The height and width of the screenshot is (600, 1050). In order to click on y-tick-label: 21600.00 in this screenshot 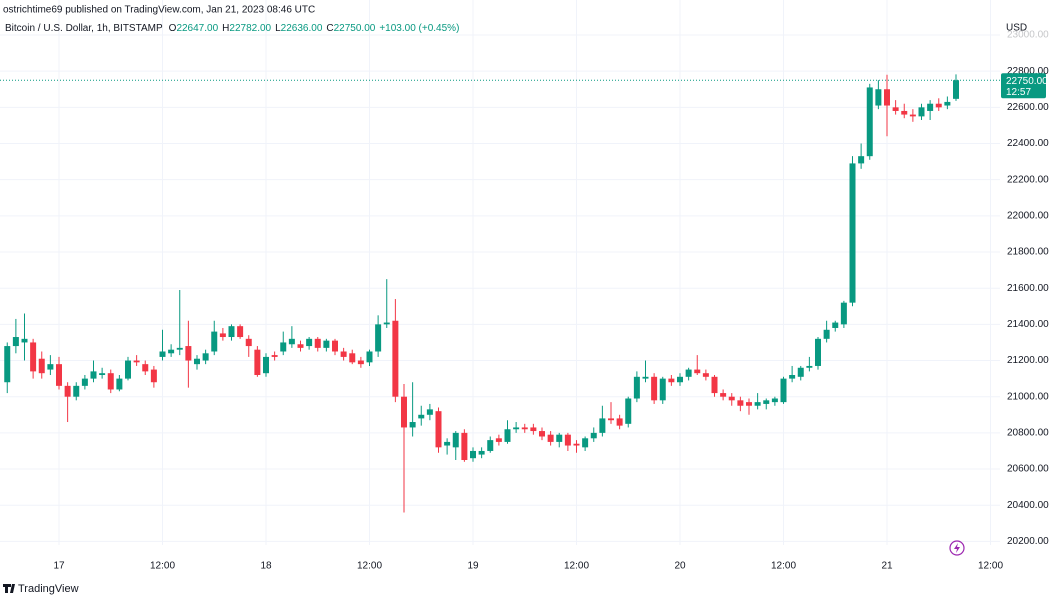, I will do `click(1028, 288)`.